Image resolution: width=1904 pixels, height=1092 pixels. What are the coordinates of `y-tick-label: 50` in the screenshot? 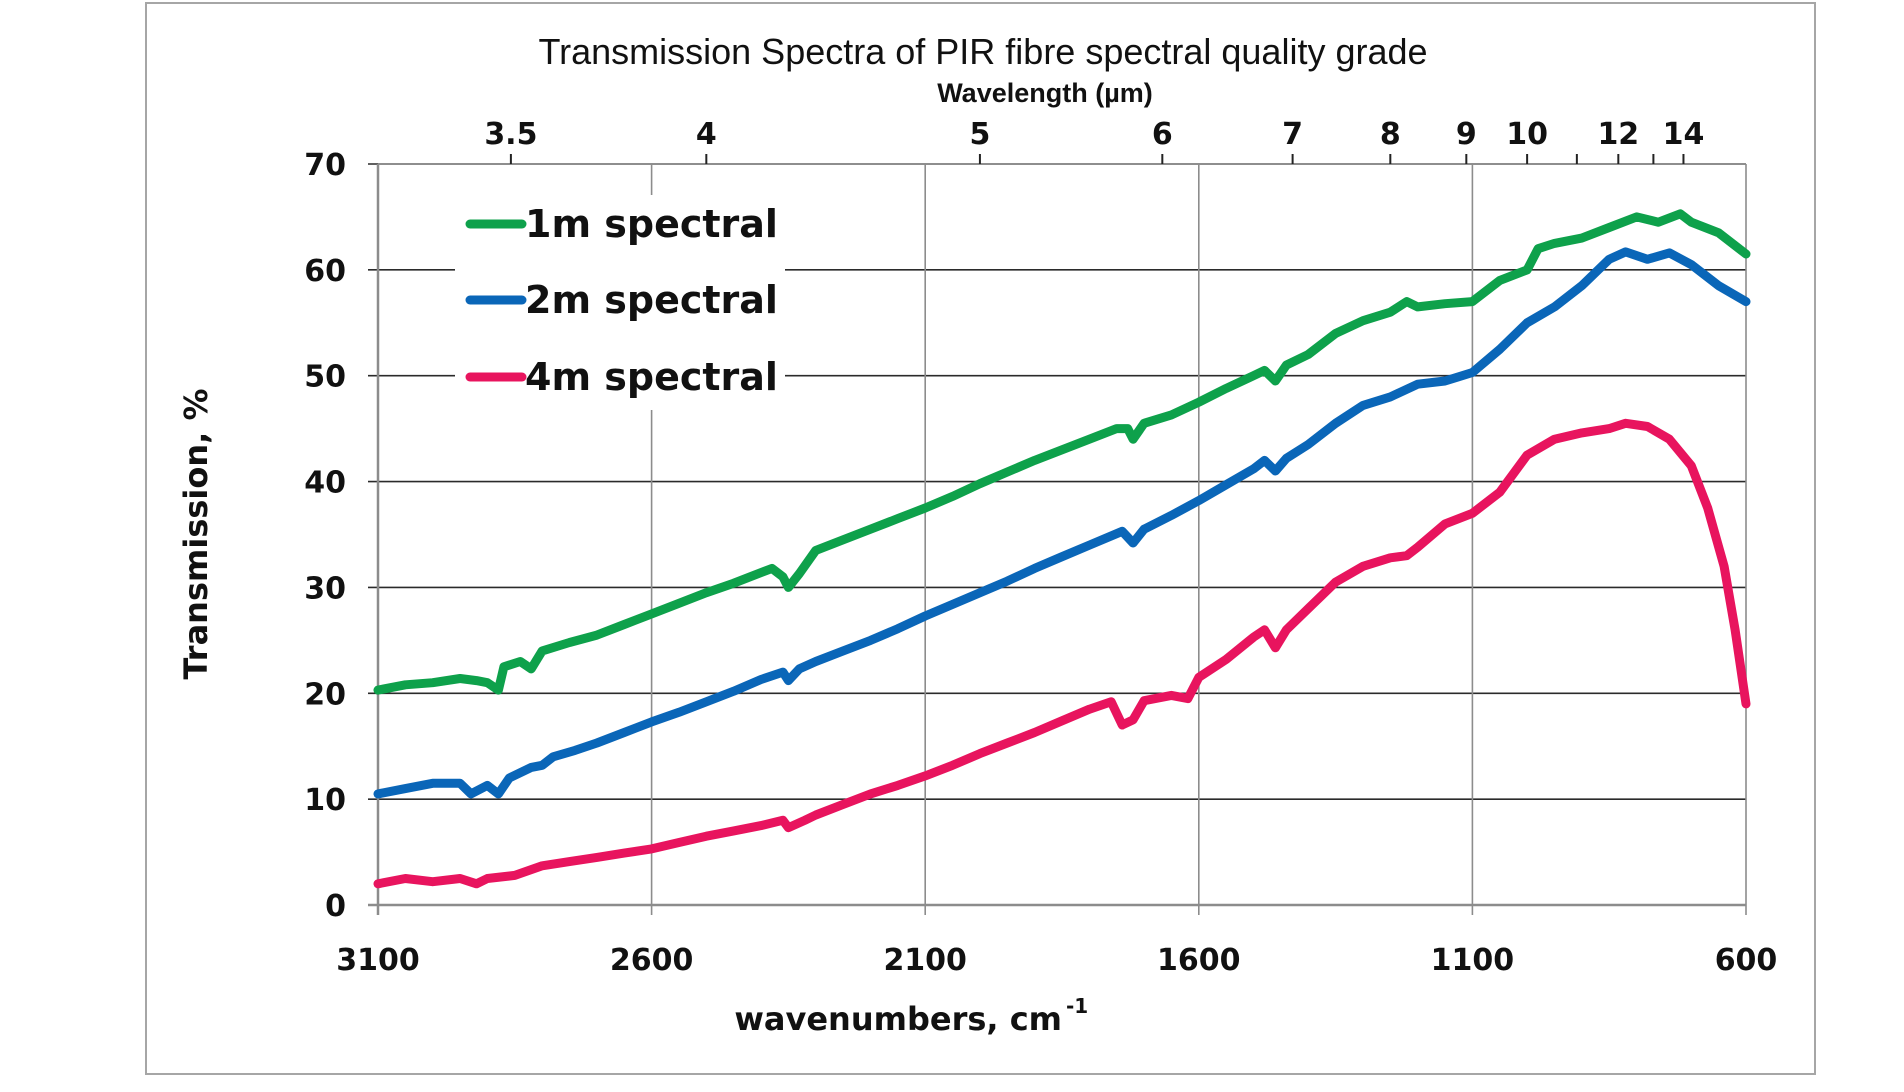 It's located at (325, 377).